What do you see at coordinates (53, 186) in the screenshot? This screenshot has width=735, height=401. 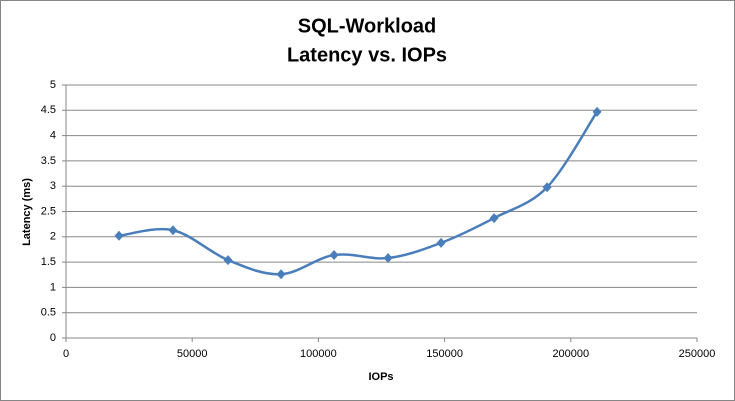 I see `y-tick-label: 3` at bounding box center [53, 186].